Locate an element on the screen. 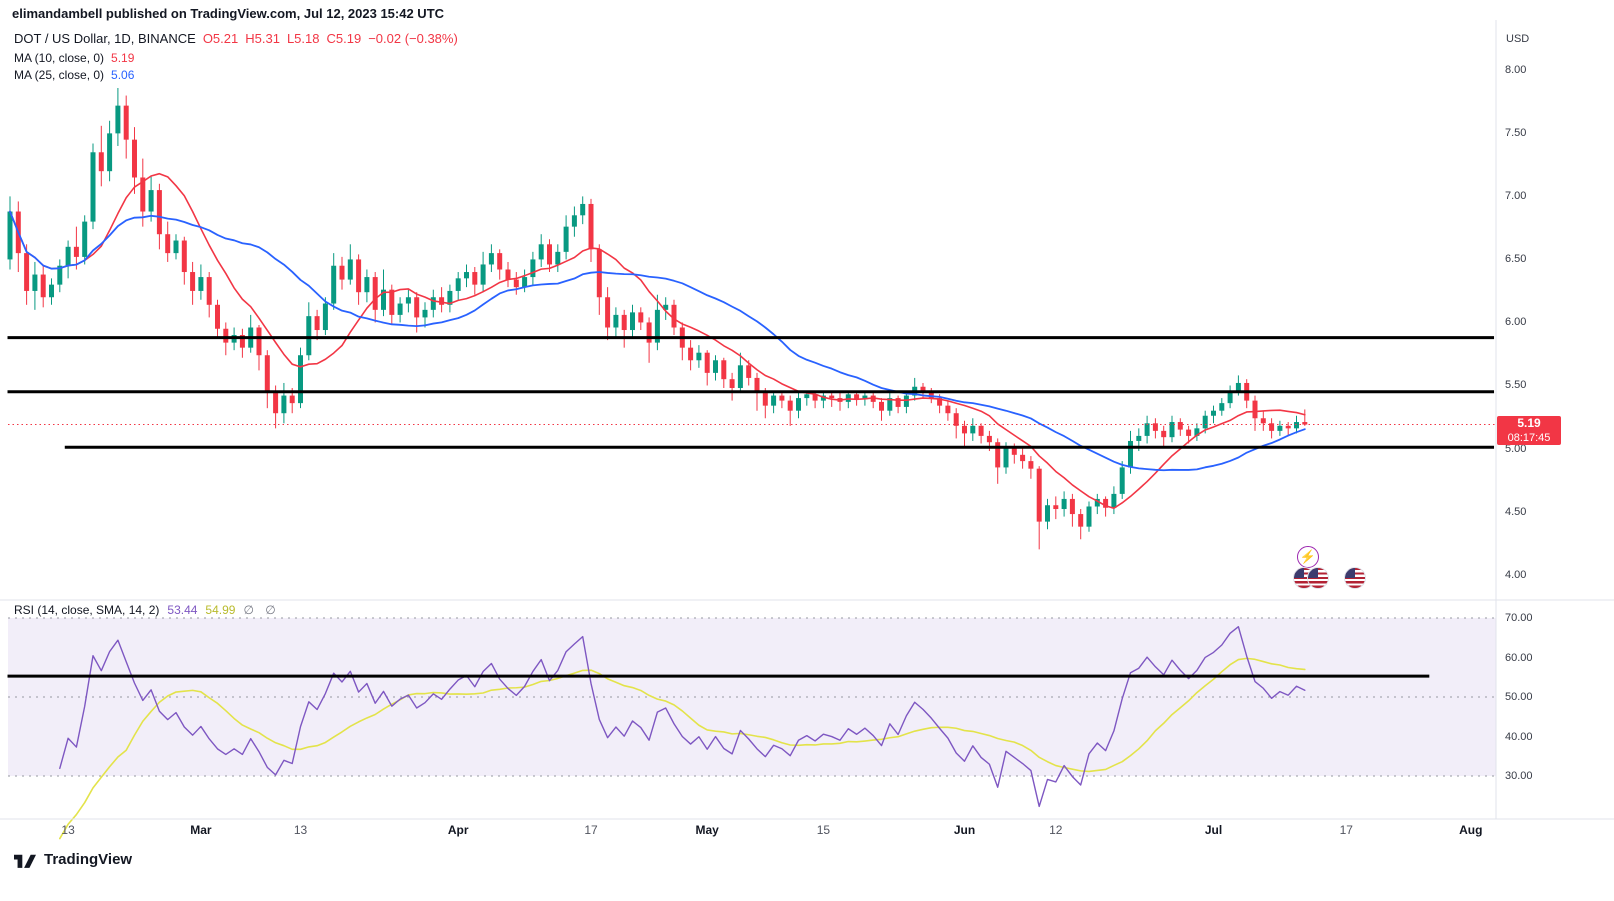 Image resolution: width=1614 pixels, height=901 pixels. ohlc-low: L5.18 is located at coordinates (303, 38).